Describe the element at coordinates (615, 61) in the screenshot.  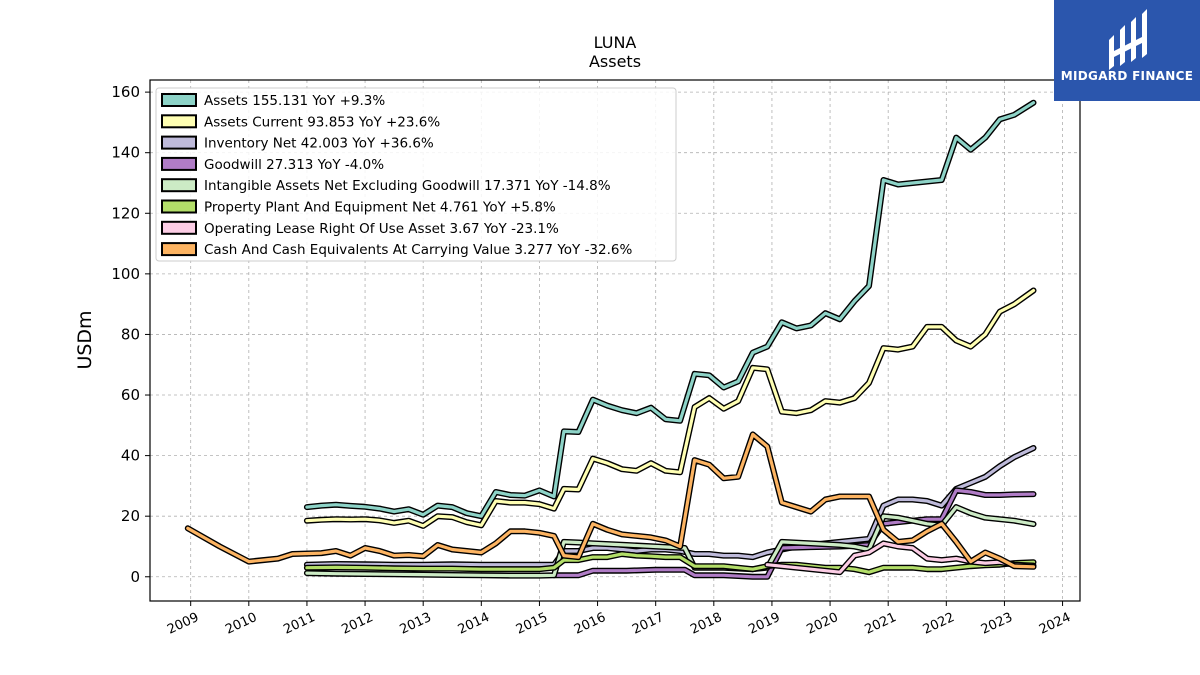
I see `chart-subtitle: Assets` at that location.